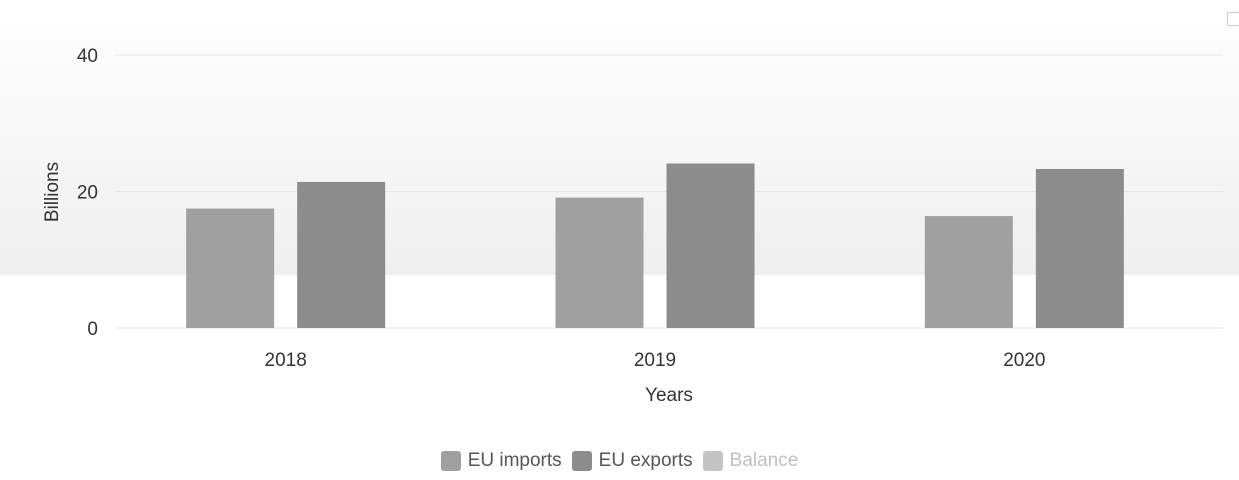 The image size is (1239, 480). I want to click on legend-label: EU imports, so click(514, 460).